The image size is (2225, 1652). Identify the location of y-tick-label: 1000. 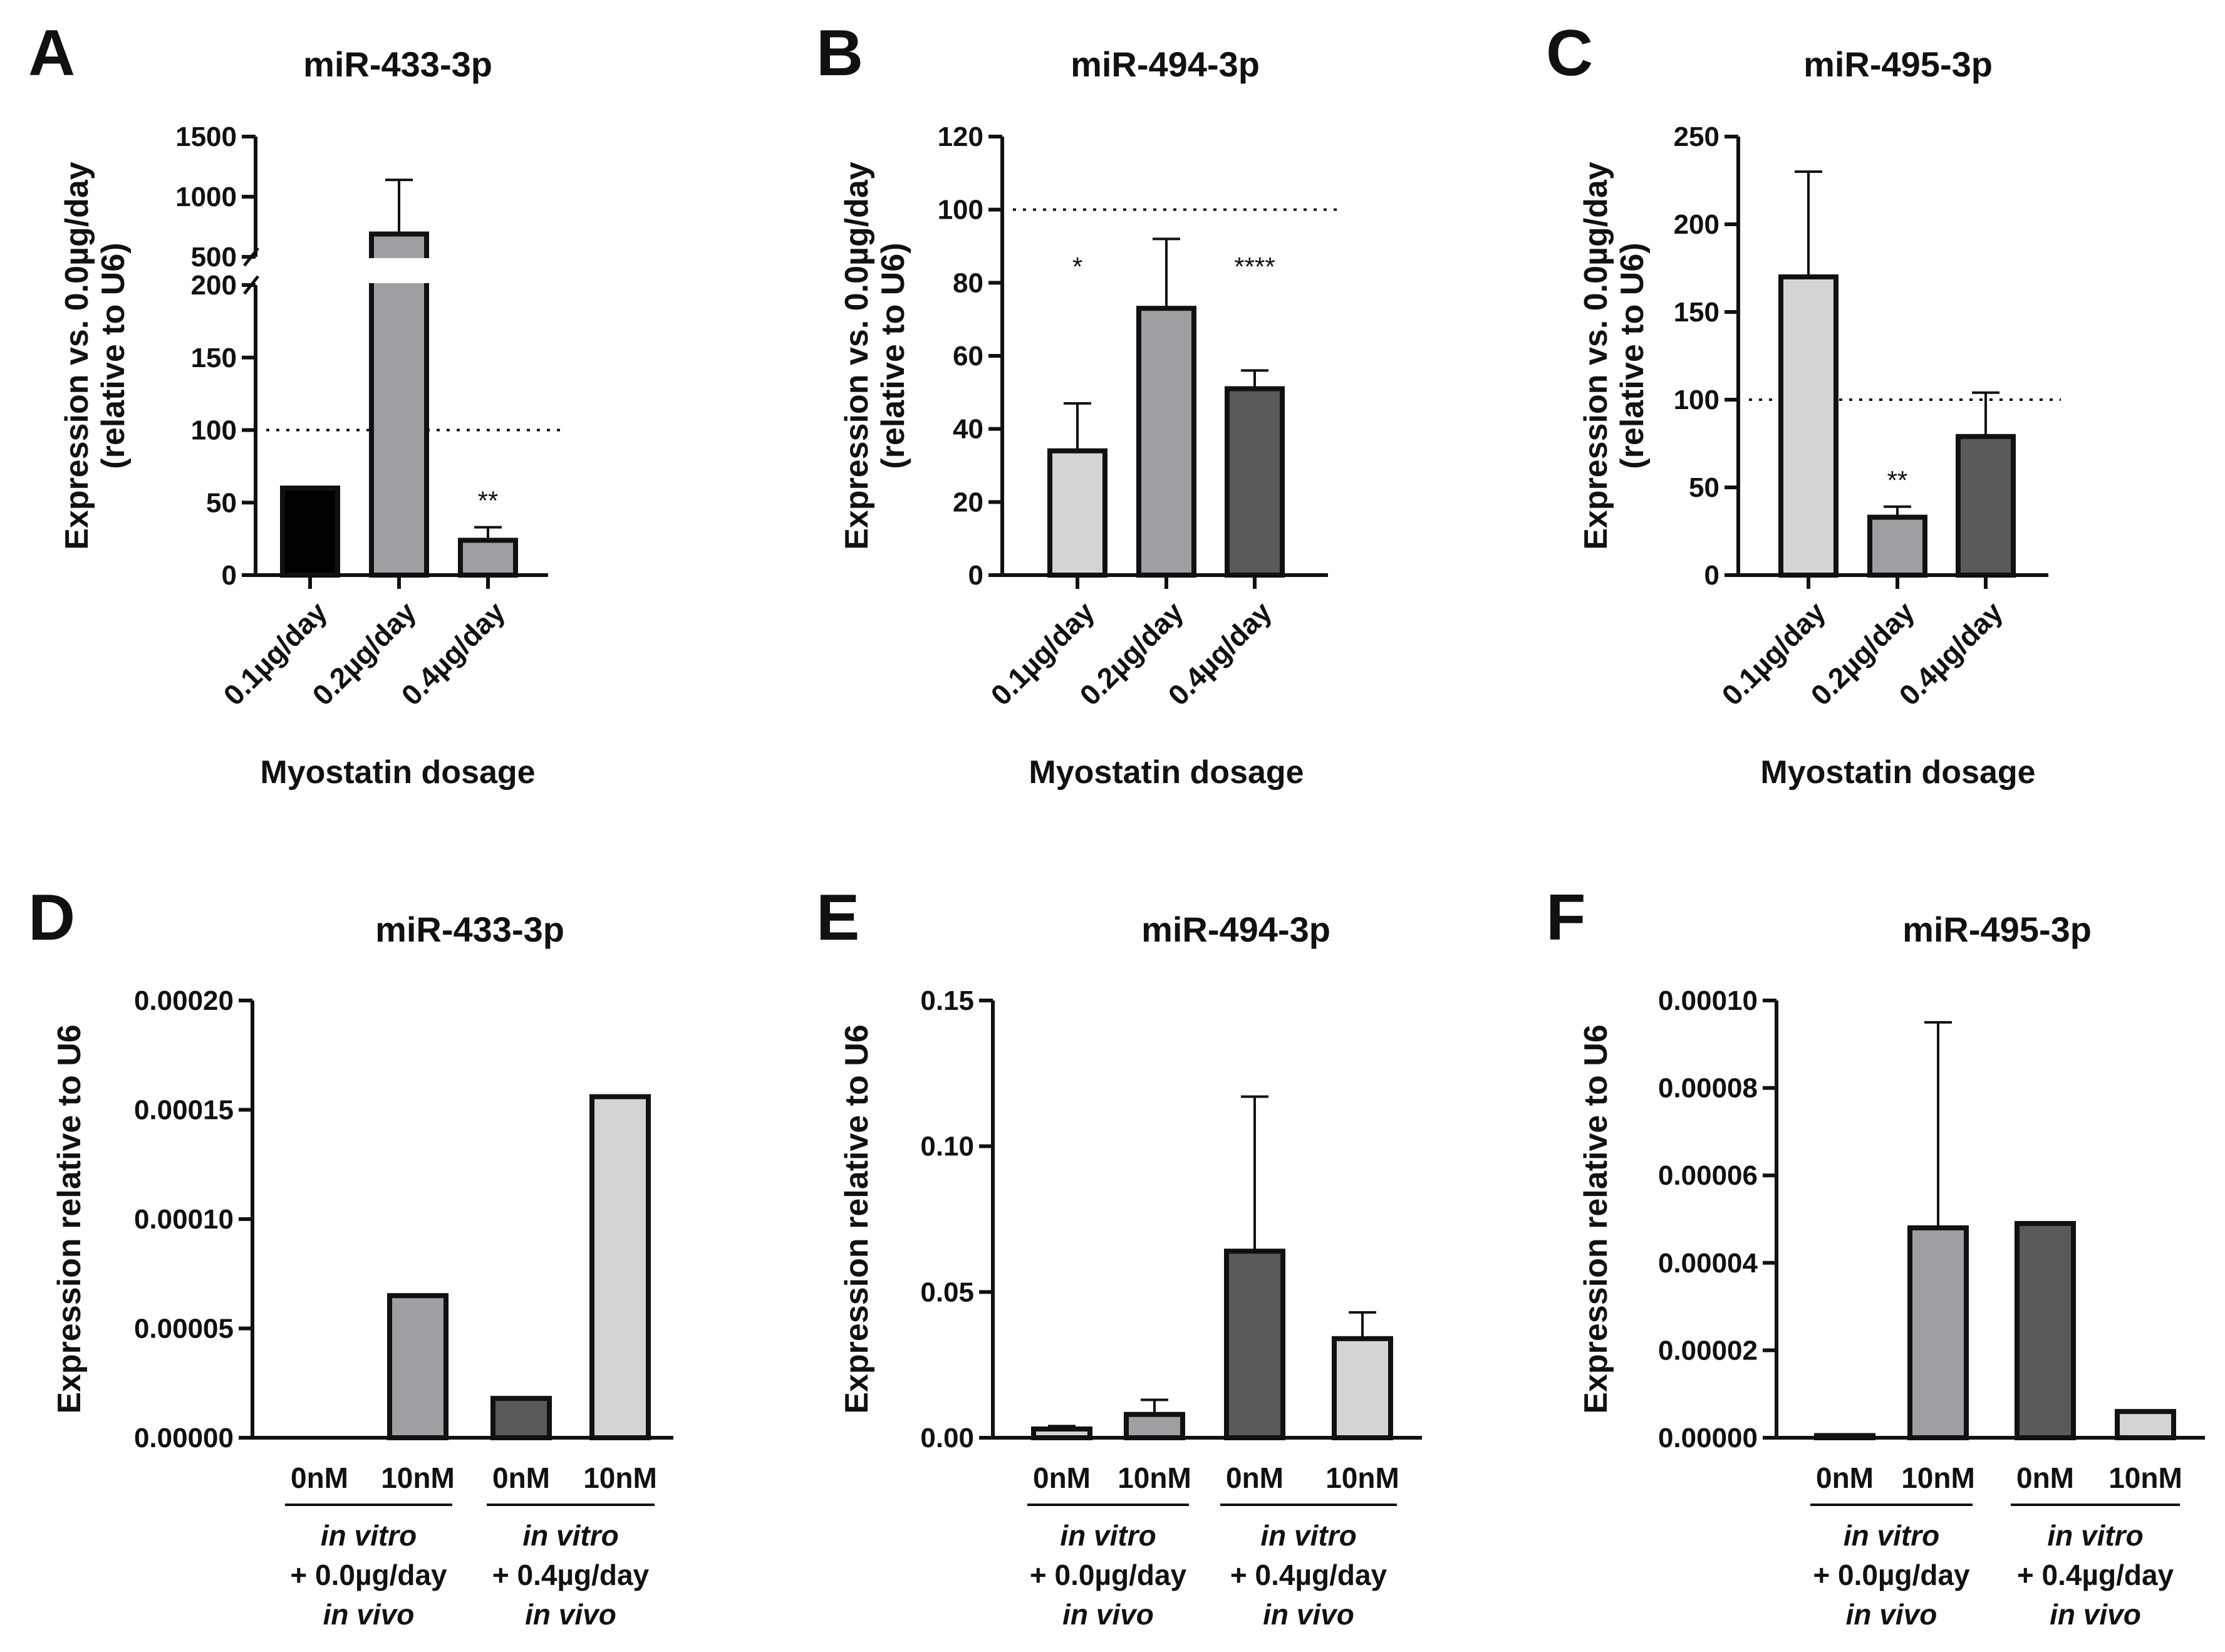
(206, 197).